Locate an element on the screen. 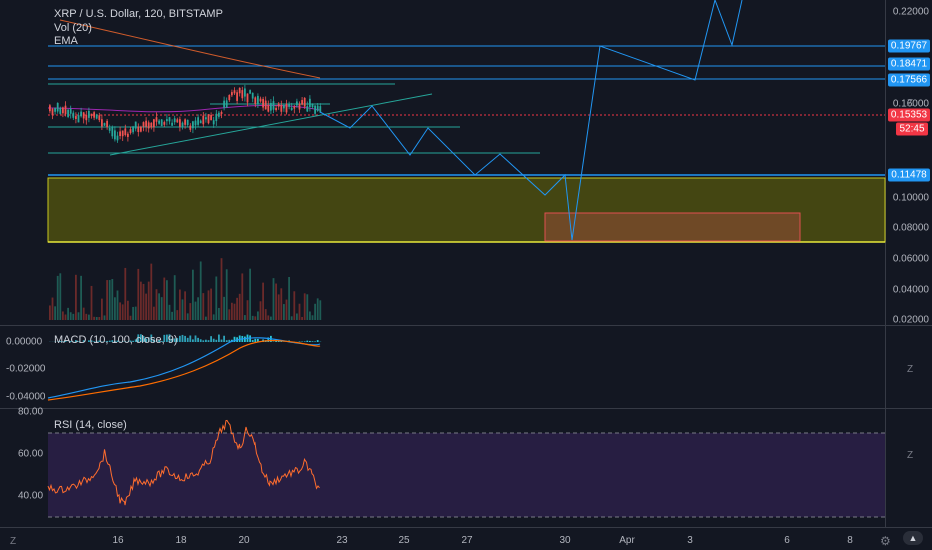  macd-axis is located at coordinates (908, 367).